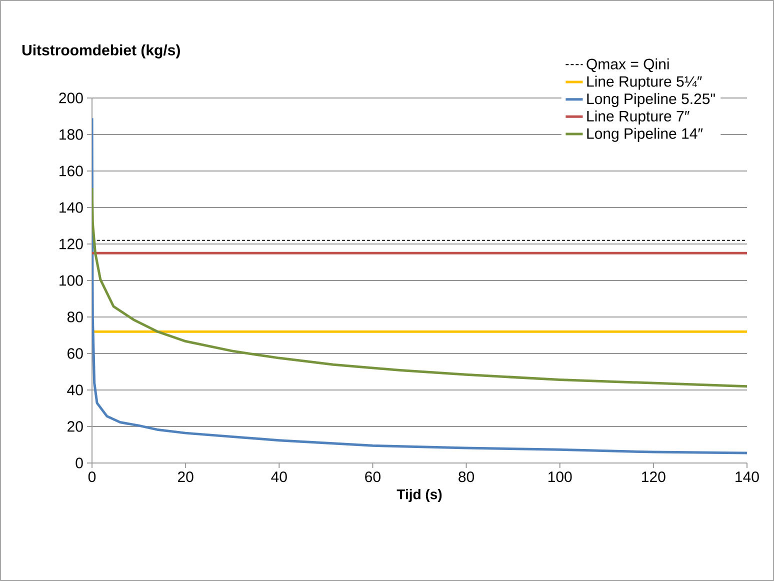 This screenshot has width=774, height=581. What do you see at coordinates (79, 463) in the screenshot?
I see `y-tick-label: 0` at bounding box center [79, 463].